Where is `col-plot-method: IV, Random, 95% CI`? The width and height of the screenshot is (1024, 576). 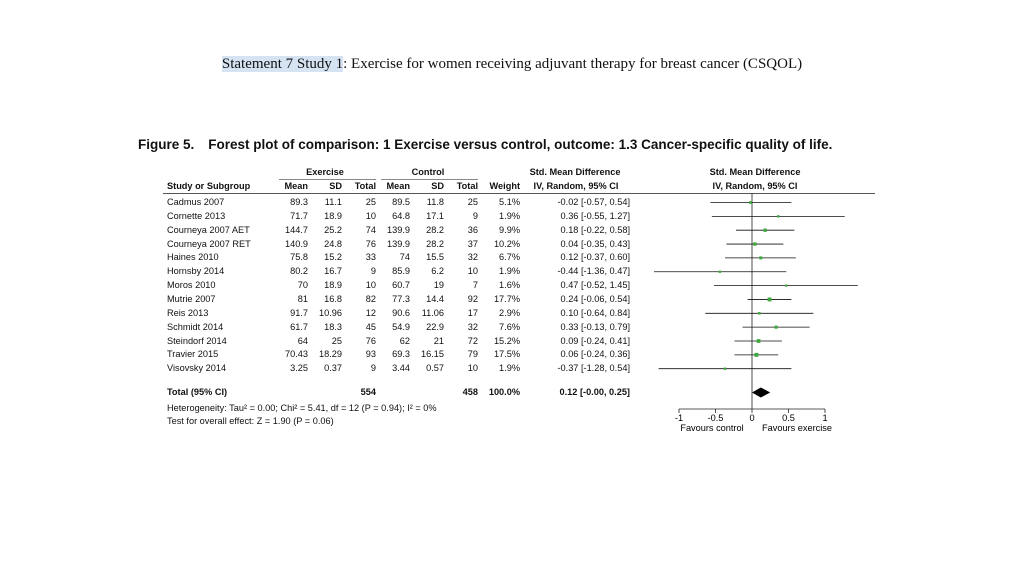
col-plot-method: IV, Random, 95% CI is located at coordinates (755, 186).